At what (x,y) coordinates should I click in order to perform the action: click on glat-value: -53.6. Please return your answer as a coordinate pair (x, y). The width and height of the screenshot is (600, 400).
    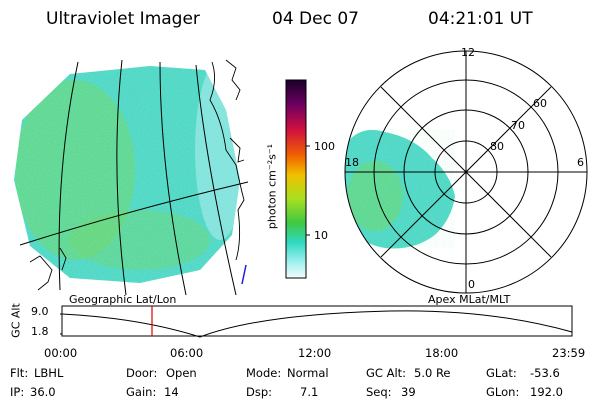
    Looking at the image, I should click on (545, 373).